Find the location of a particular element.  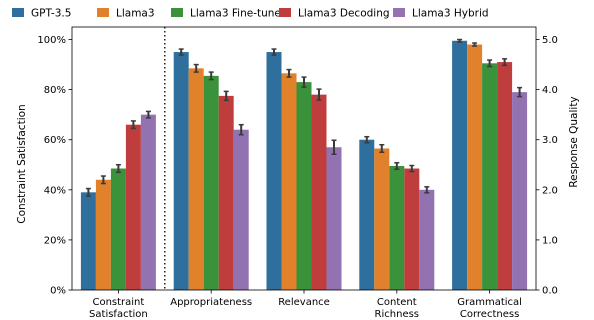

x-tick-label-2-0: Relevance is located at coordinates (304, 302).